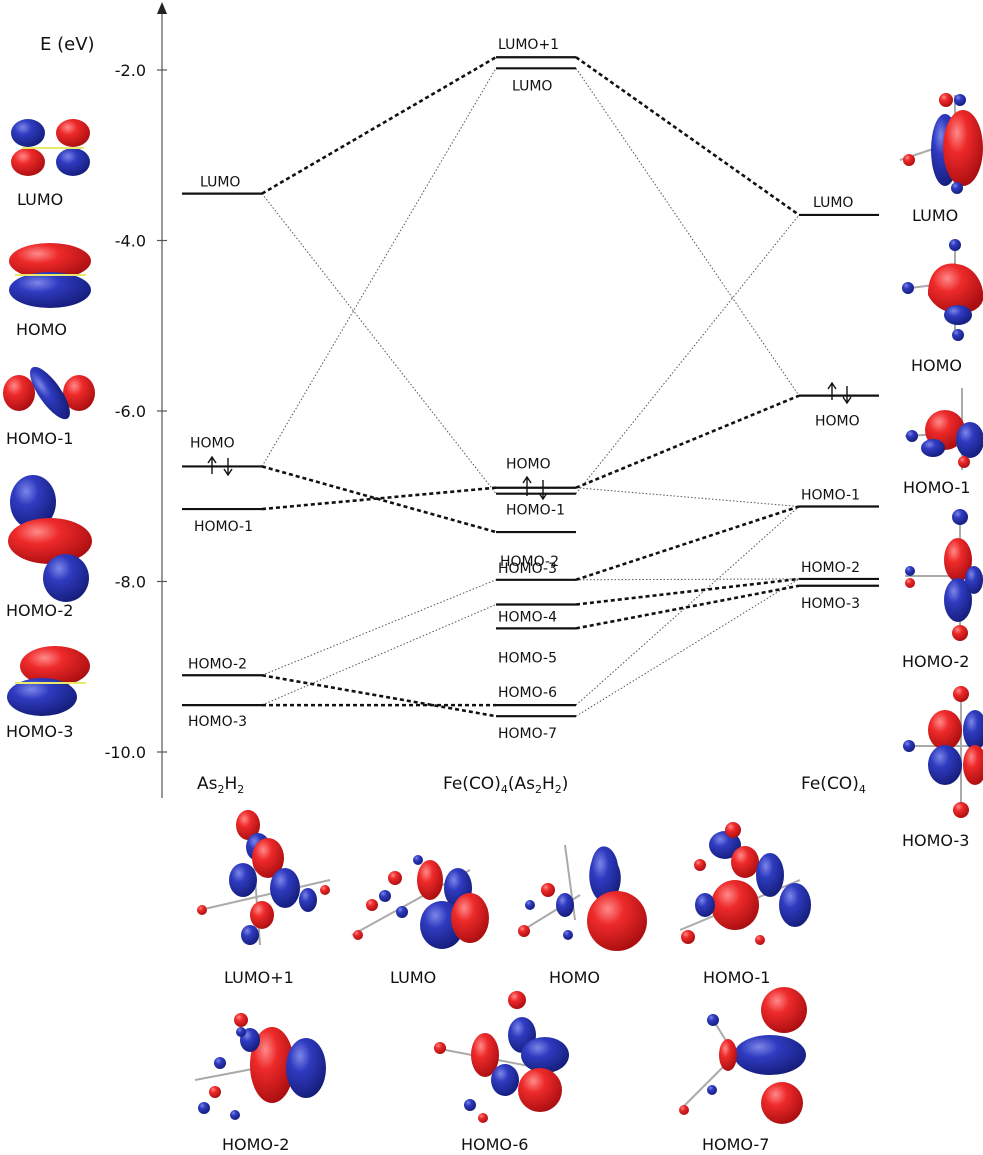  I want to click on species-label-feco4: Fe(CO)4, so click(833, 785).